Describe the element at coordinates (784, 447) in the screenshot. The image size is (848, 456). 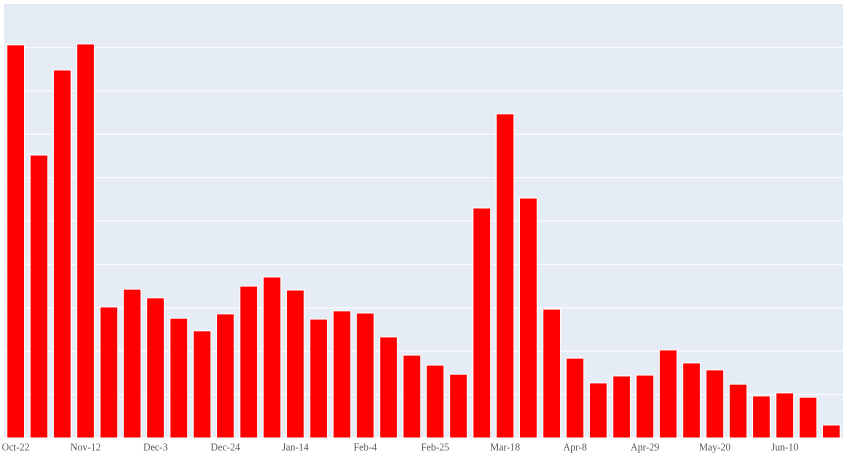
I see `x-tick-label: Jun-10` at that location.